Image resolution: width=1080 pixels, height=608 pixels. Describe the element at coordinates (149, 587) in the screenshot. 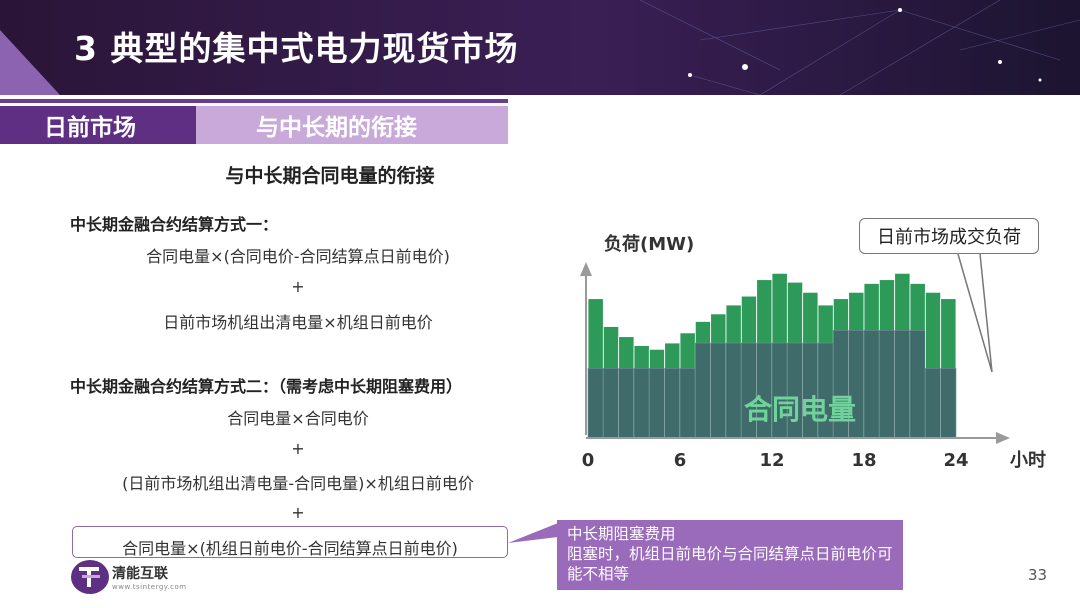

I see `company-url: www.tsintergy.com` at that location.